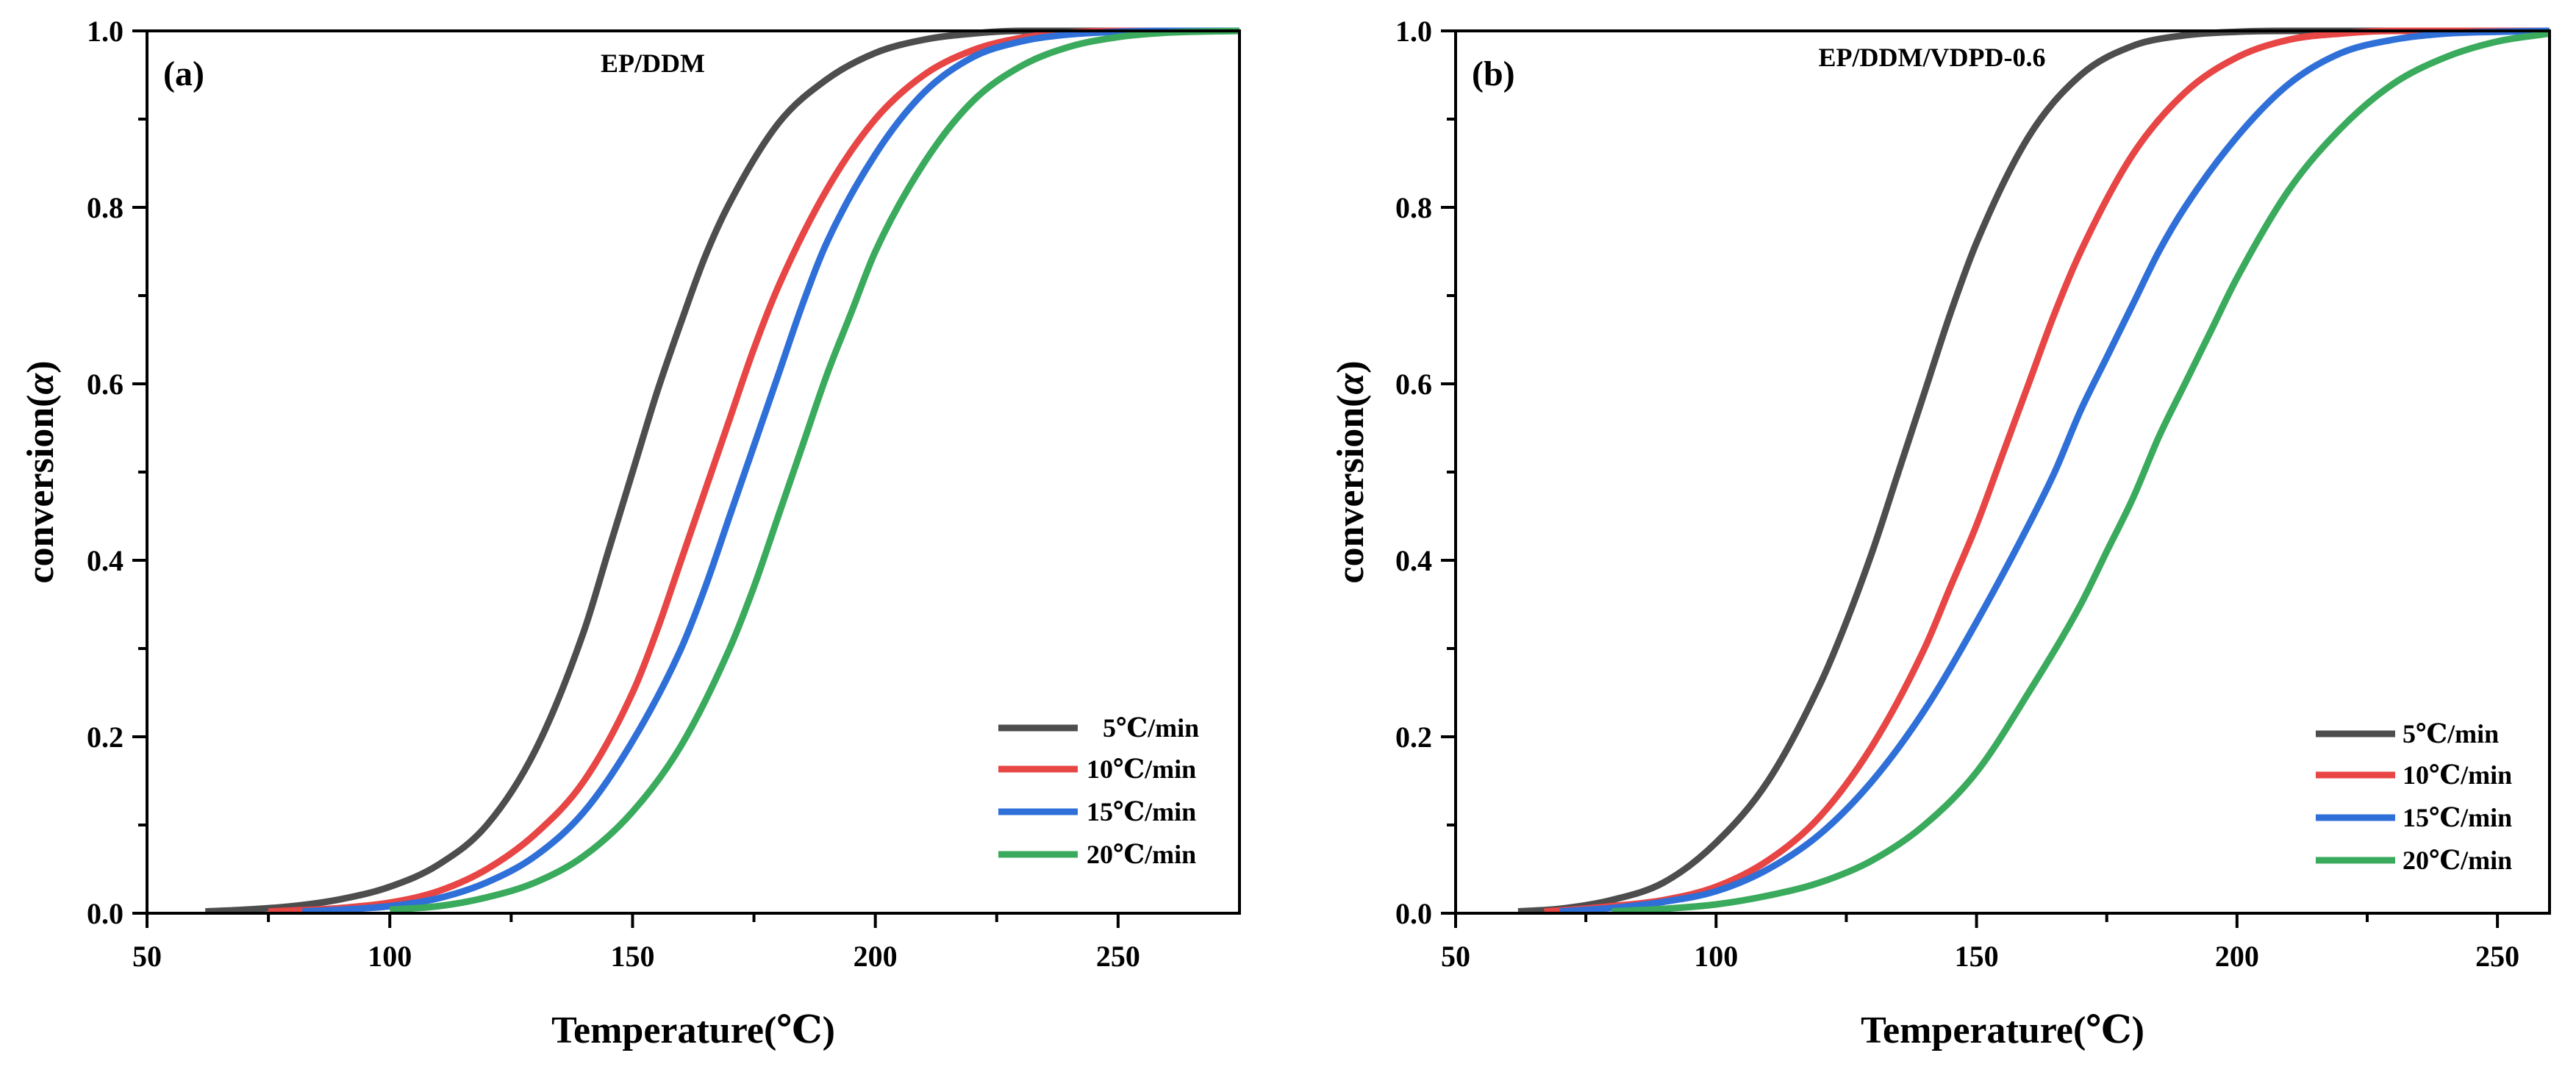 The width and height of the screenshot is (2576, 1075). Describe the element at coordinates (2237, 957) in the screenshot. I see `panel-b-x-tick-label: 200` at that location.